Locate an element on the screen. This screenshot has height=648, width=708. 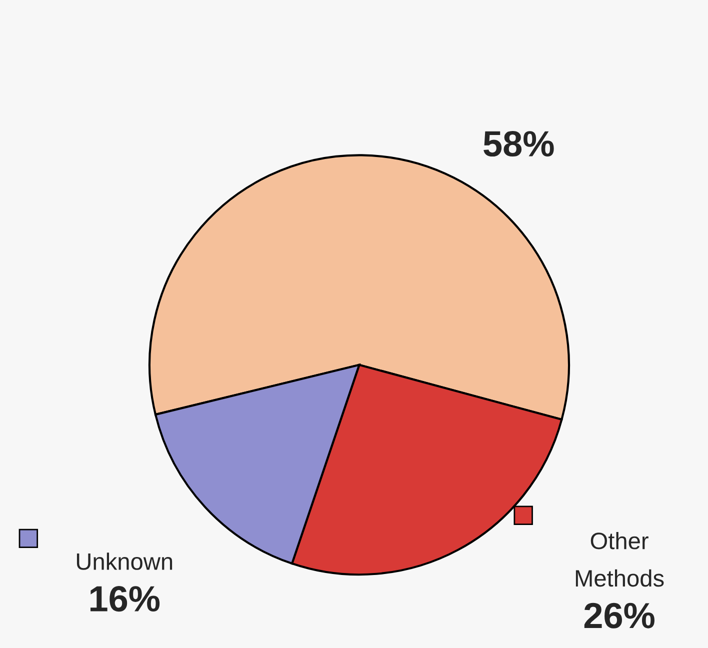
data-label: 58% is located at coordinates (519, 143).